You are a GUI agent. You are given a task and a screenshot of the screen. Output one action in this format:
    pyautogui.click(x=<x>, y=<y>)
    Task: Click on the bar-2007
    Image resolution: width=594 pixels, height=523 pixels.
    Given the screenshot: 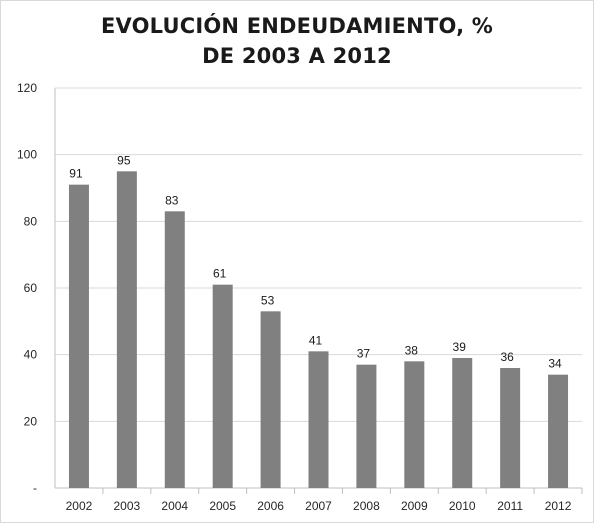 What is the action you would take?
    pyautogui.click(x=318, y=419)
    